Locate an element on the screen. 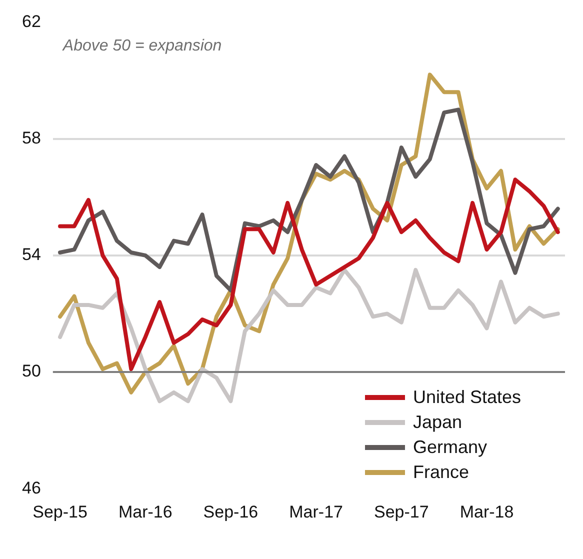  x-tick-label: Sep-16 is located at coordinates (230, 512).